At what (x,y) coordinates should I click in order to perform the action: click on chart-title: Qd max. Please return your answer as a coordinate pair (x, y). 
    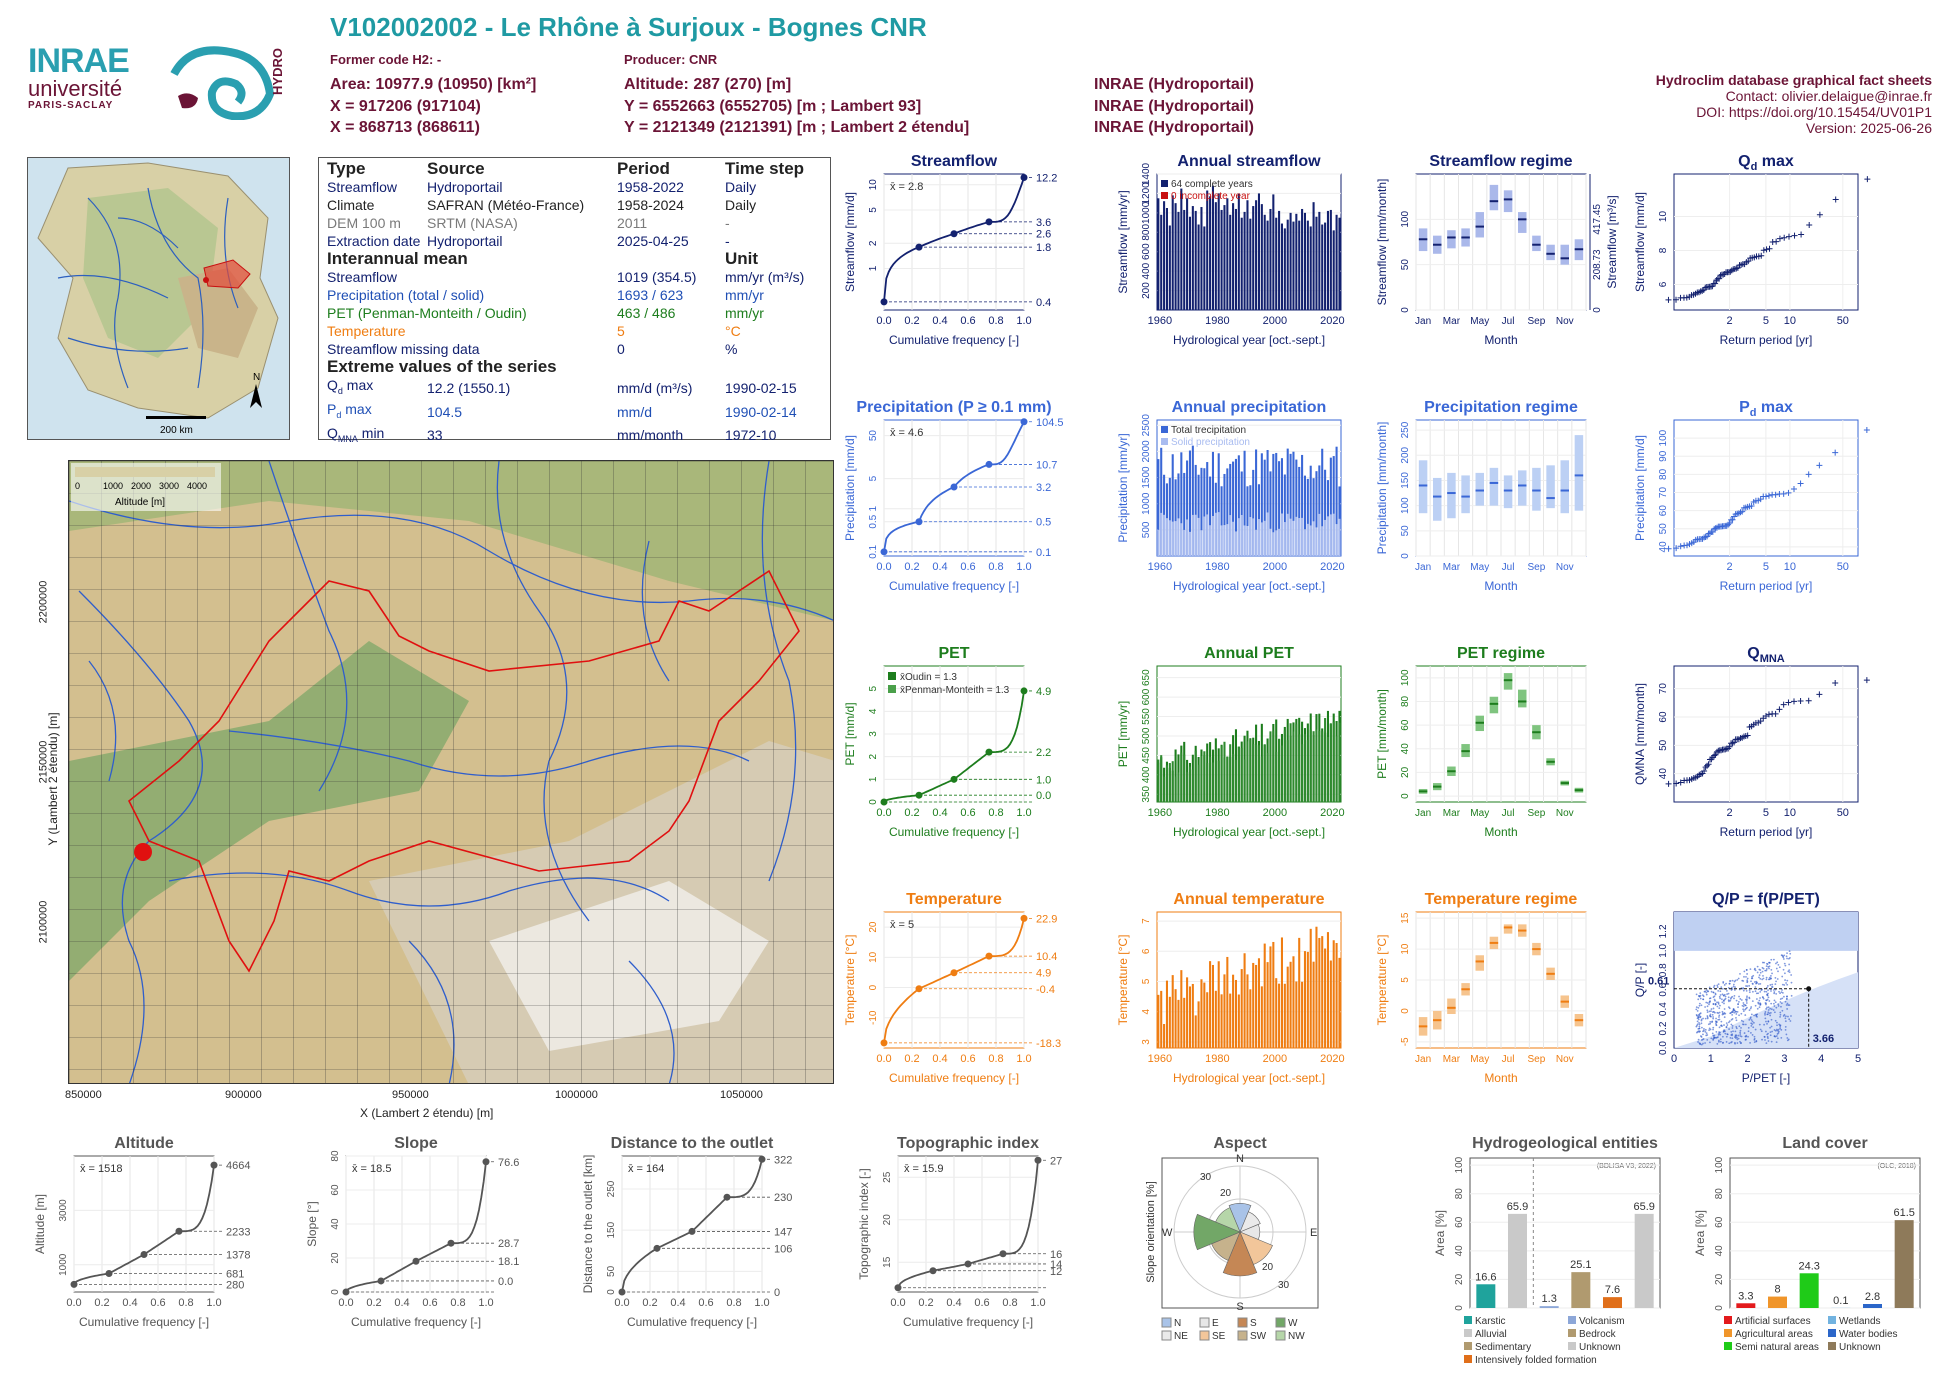
    Looking at the image, I should click on (1766, 163).